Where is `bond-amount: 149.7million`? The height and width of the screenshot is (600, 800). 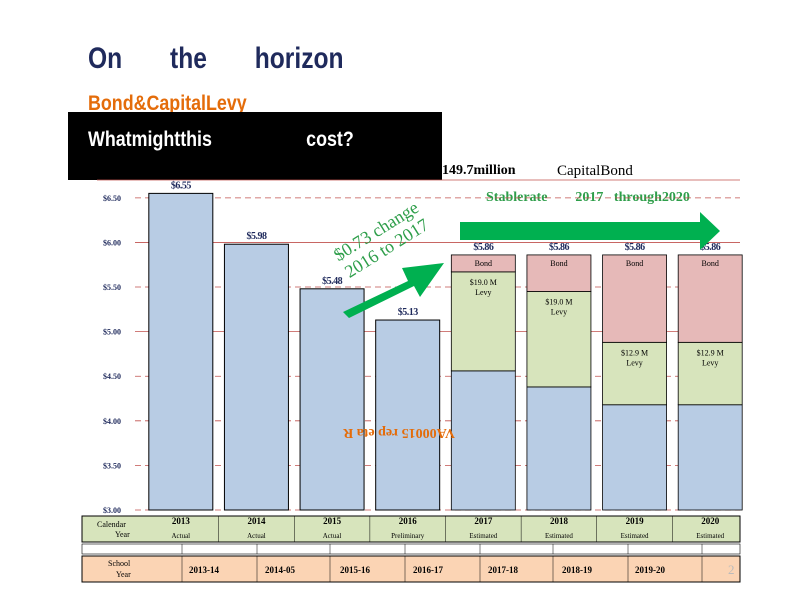
bond-amount: 149.7million is located at coordinates (479, 170).